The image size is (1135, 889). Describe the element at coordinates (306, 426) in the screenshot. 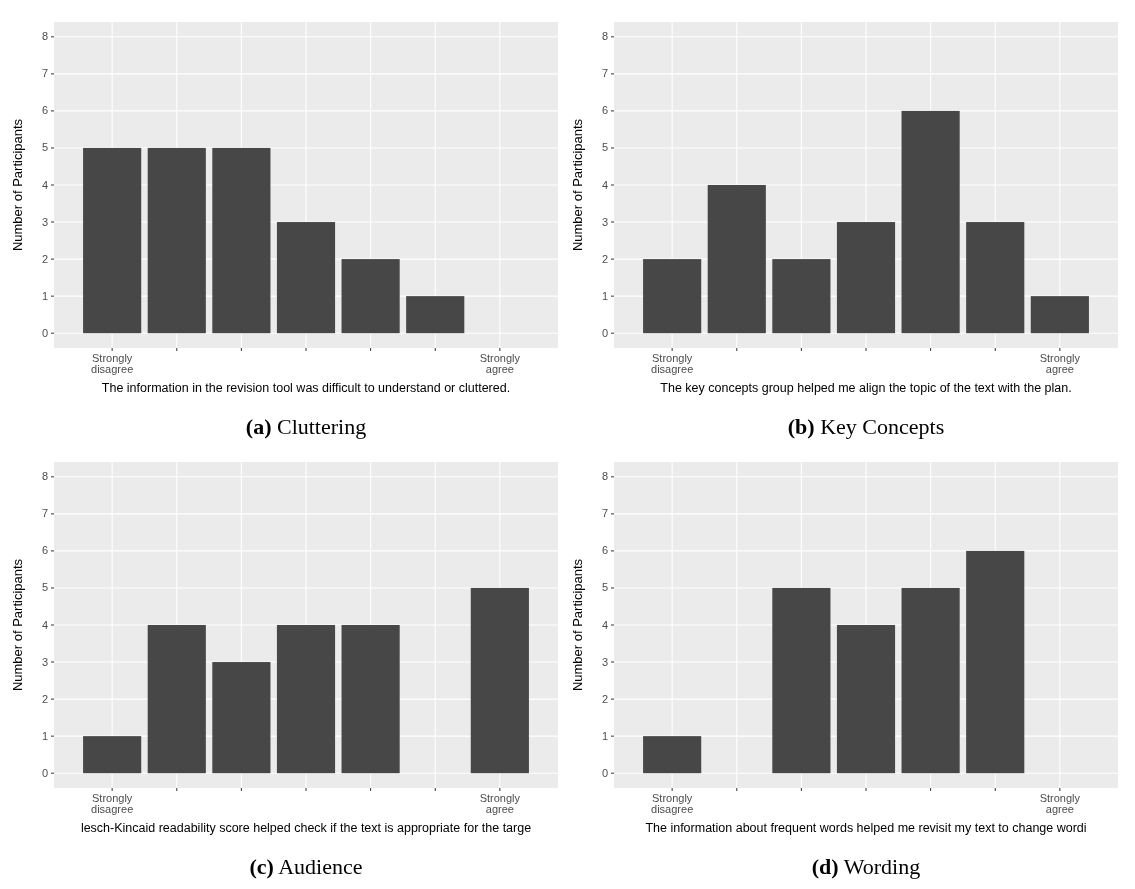

I see `text: (a) Cluttering` at that location.